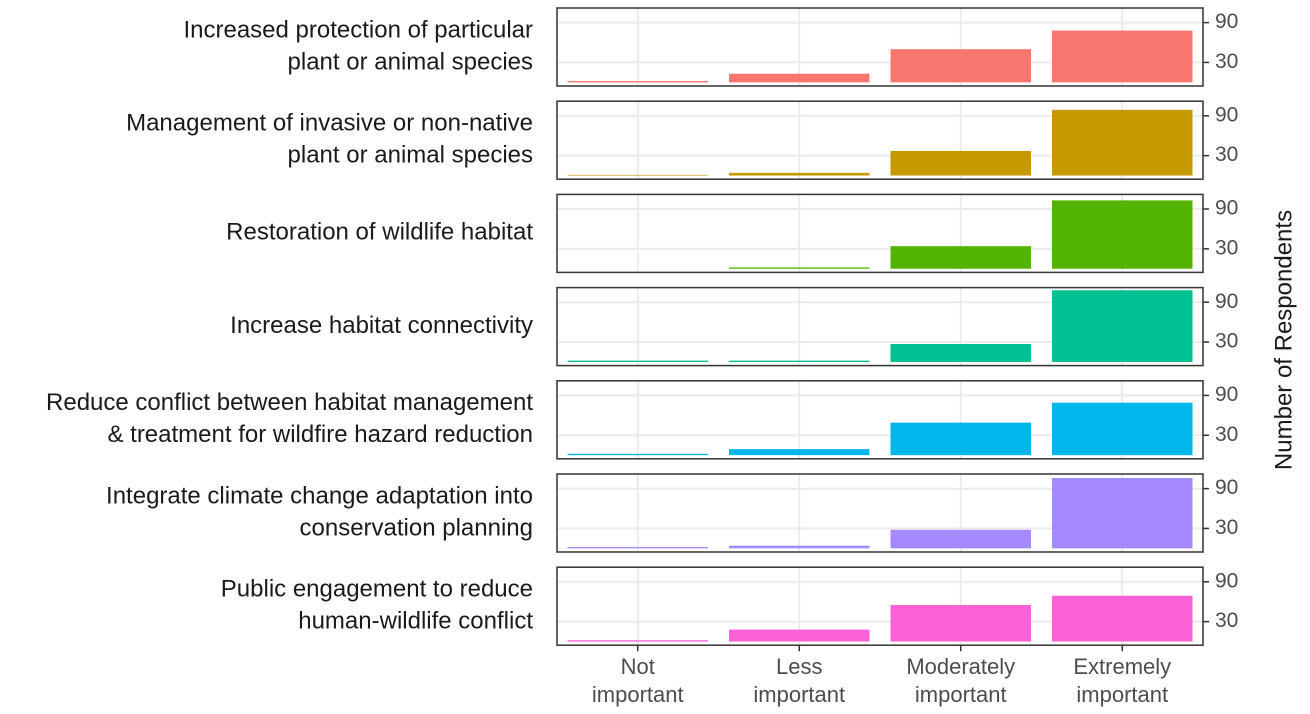 This screenshot has height=714, width=1310. What do you see at coordinates (1283, 340) in the screenshot?
I see `y-axis-label: Number of Respondents` at bounding box center [1283, 340].